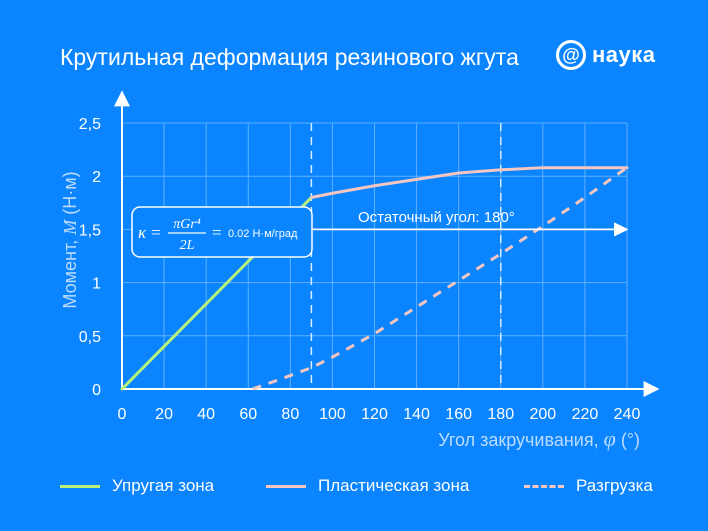  I want to click on legend-item-elastic: Упругая зона, so click(137, 486).